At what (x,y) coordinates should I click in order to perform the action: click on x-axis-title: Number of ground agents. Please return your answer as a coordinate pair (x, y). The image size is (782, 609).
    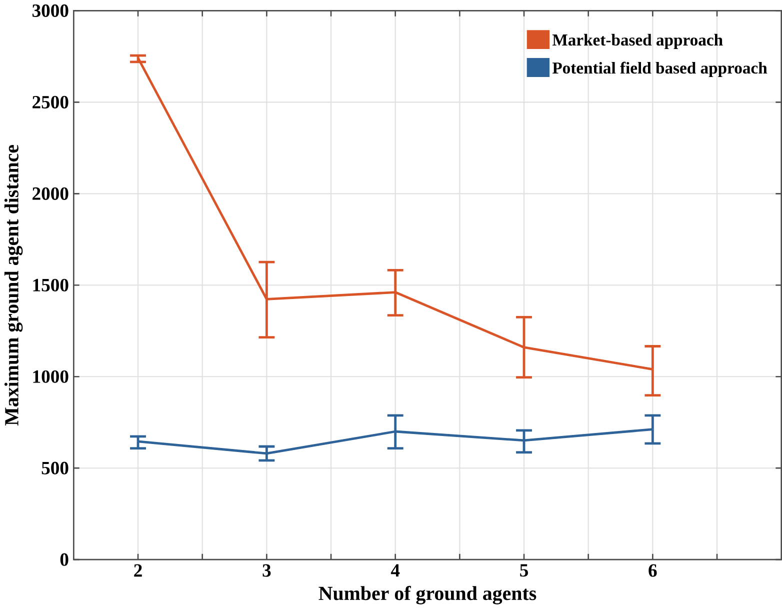
    Looking at the image, I should click on (427, 595).